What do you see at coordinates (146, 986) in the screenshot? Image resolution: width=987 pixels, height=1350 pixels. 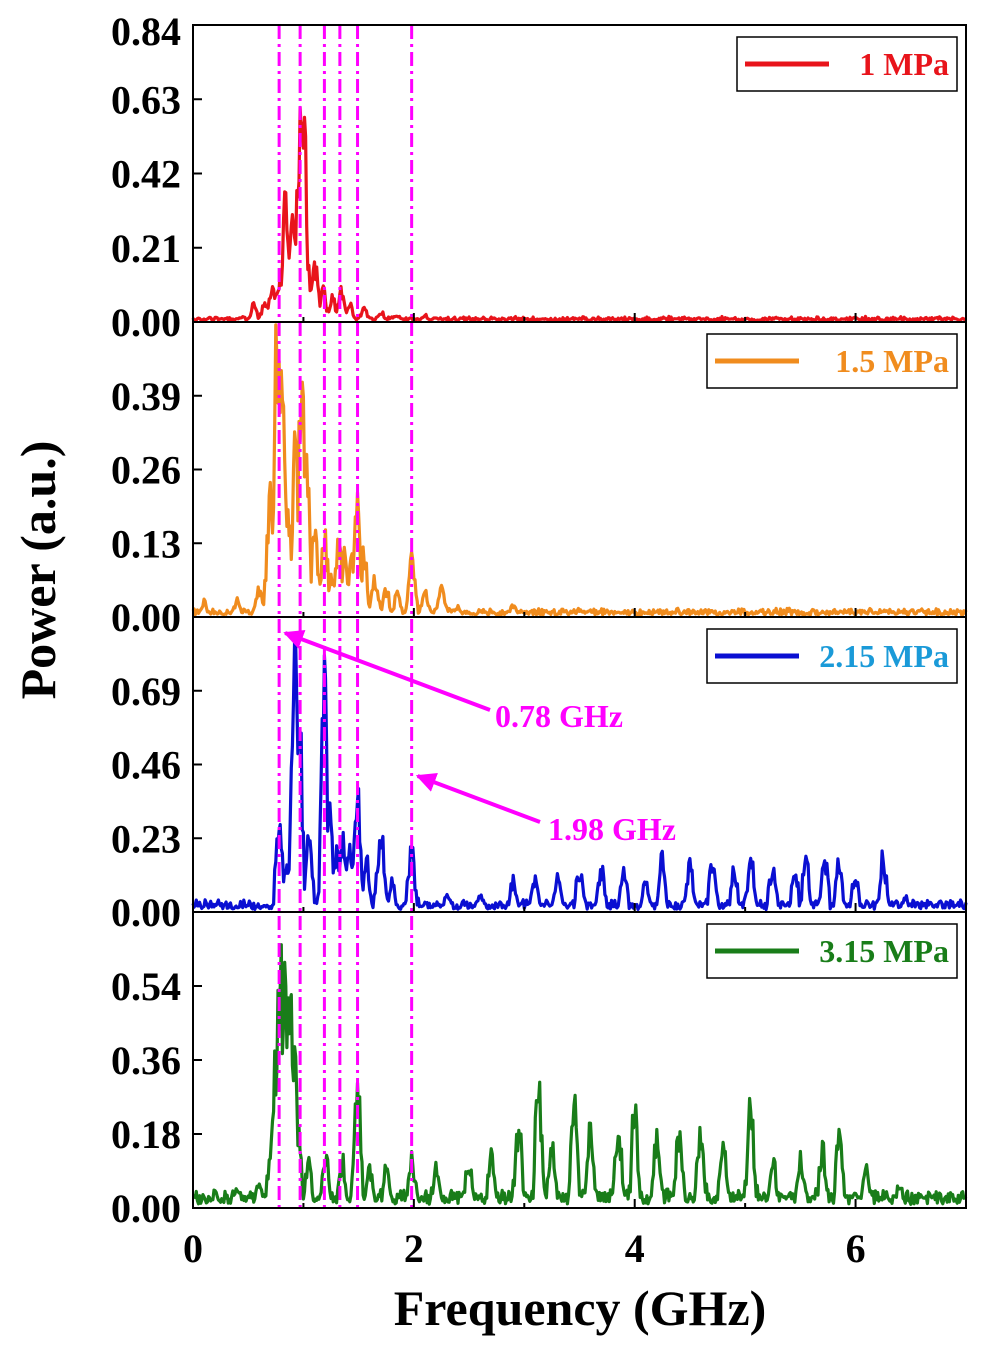 I see `y-tick-label: 0.54` at bounding box center [146, 986].